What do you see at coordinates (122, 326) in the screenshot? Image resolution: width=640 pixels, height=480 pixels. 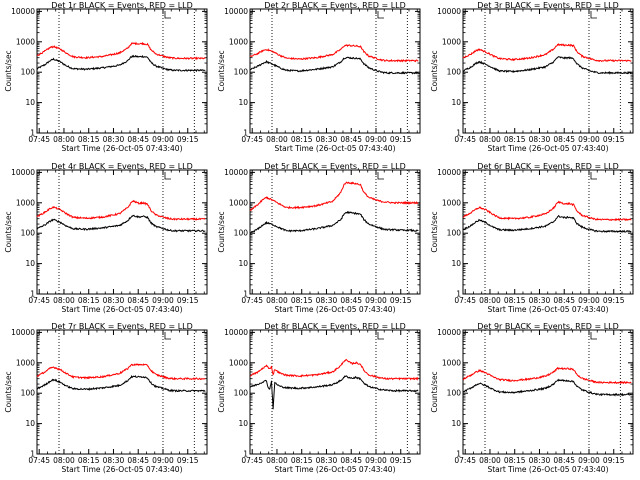 I see `panel-title: Det 7r BLACK = Events, RED = LLD` at bounding box center [122, 326].